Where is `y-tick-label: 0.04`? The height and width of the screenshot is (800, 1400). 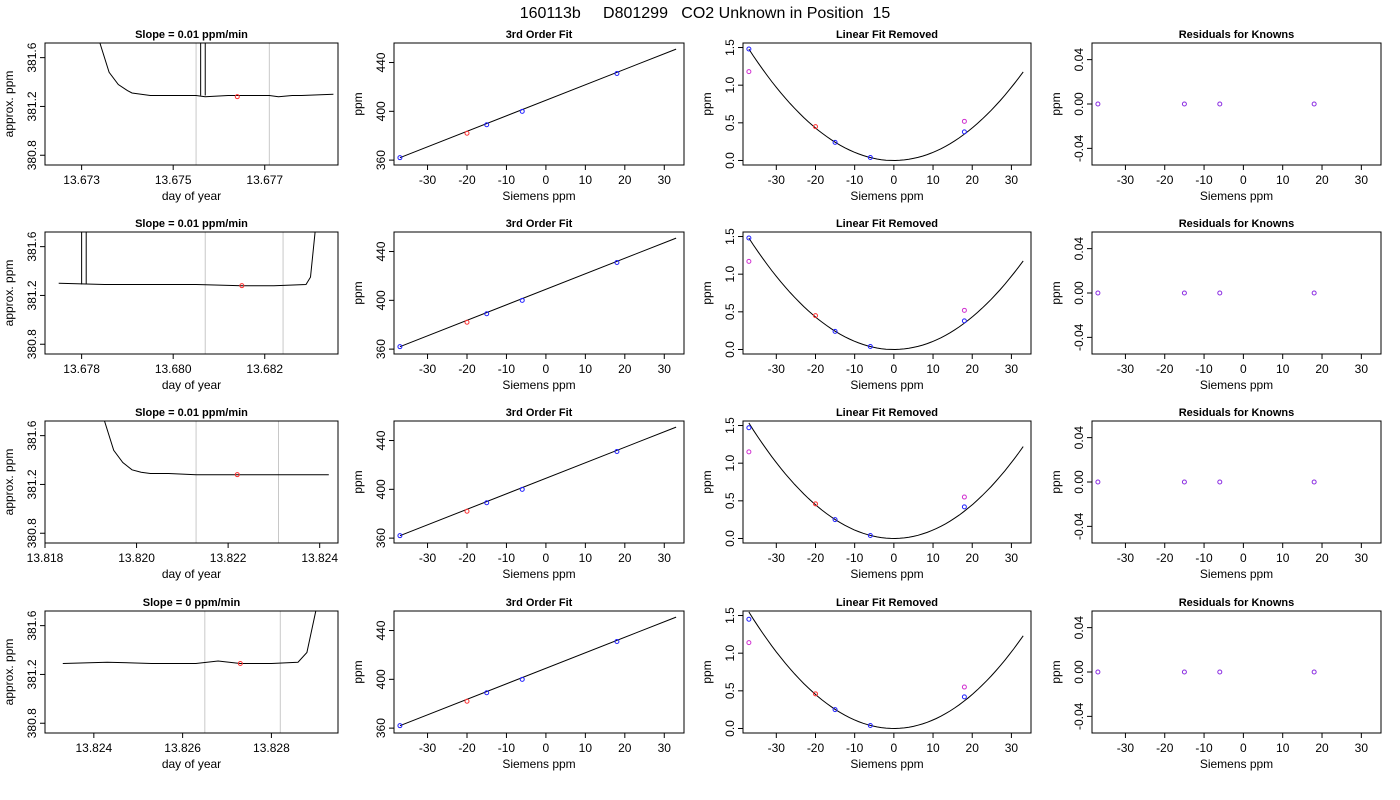 y-tick-label: 0.04 is located at coordinates (1079, 628).